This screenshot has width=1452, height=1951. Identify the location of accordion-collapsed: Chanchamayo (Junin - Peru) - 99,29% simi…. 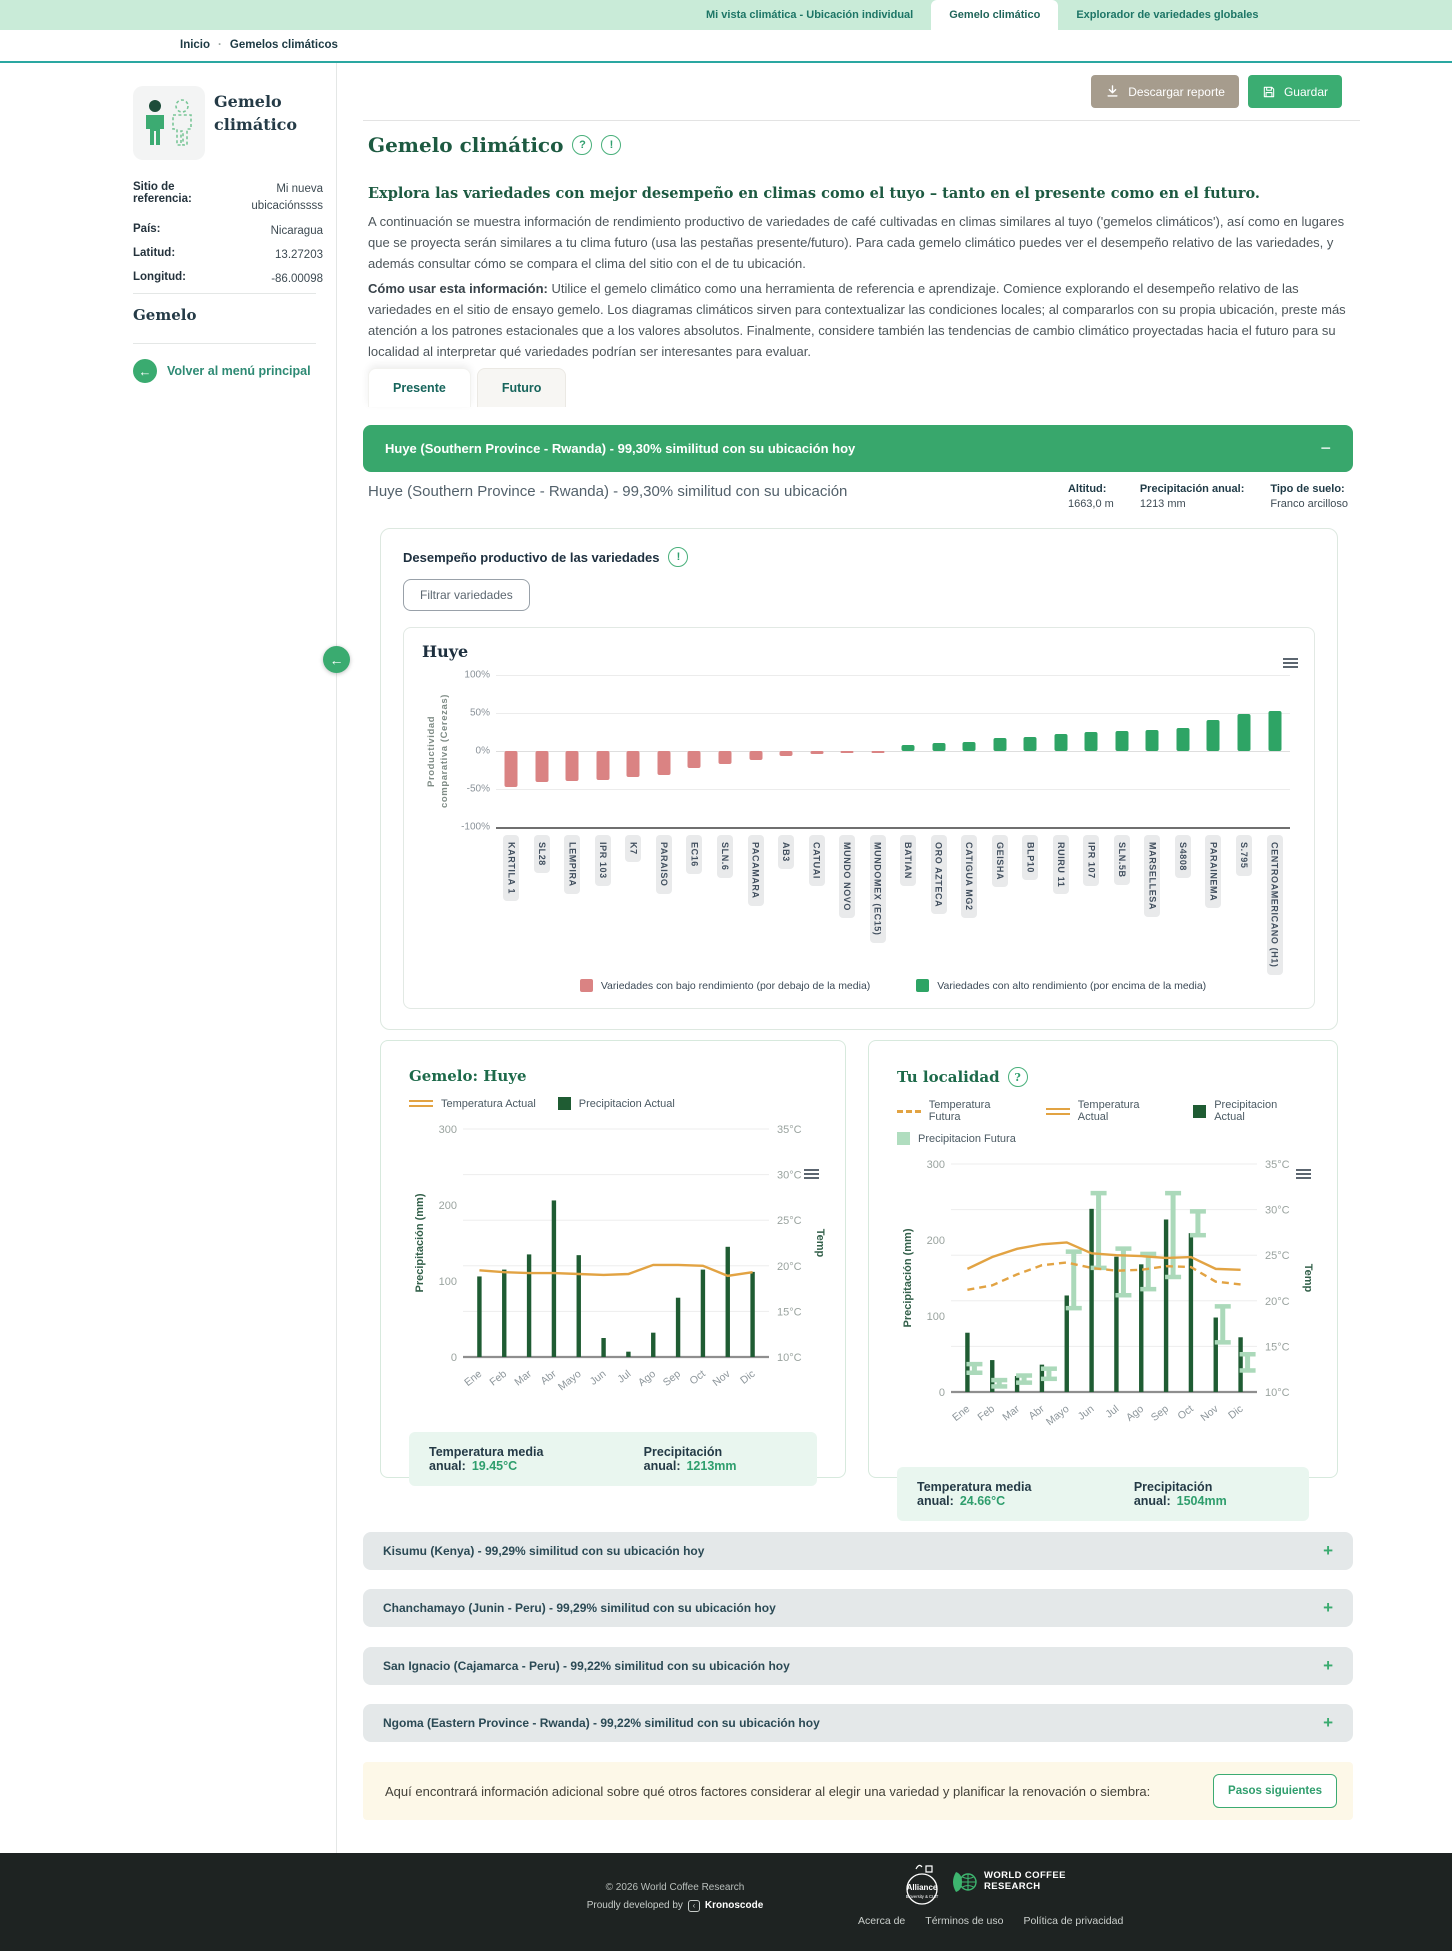
(858, 1608).